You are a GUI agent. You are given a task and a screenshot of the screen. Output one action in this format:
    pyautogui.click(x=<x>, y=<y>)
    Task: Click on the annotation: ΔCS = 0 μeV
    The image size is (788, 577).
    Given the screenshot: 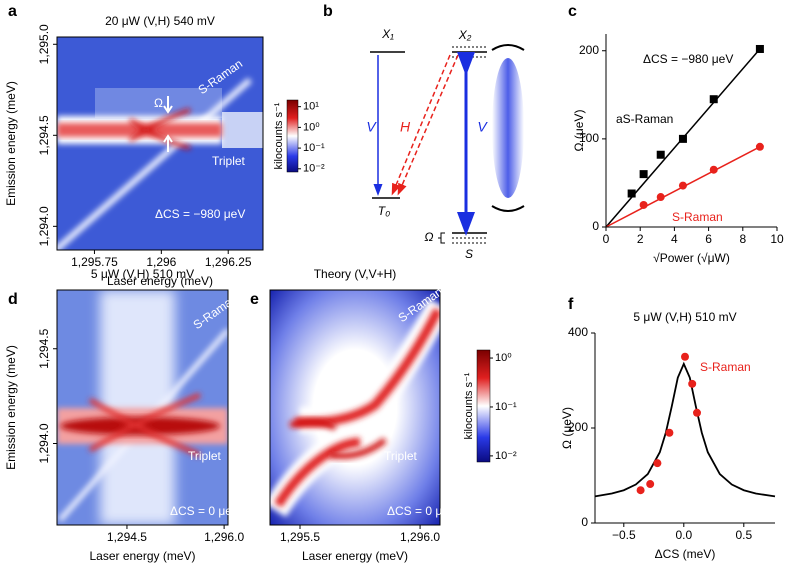 What is the action you would take?
    pyautogui.click(x=205, y=511)
    